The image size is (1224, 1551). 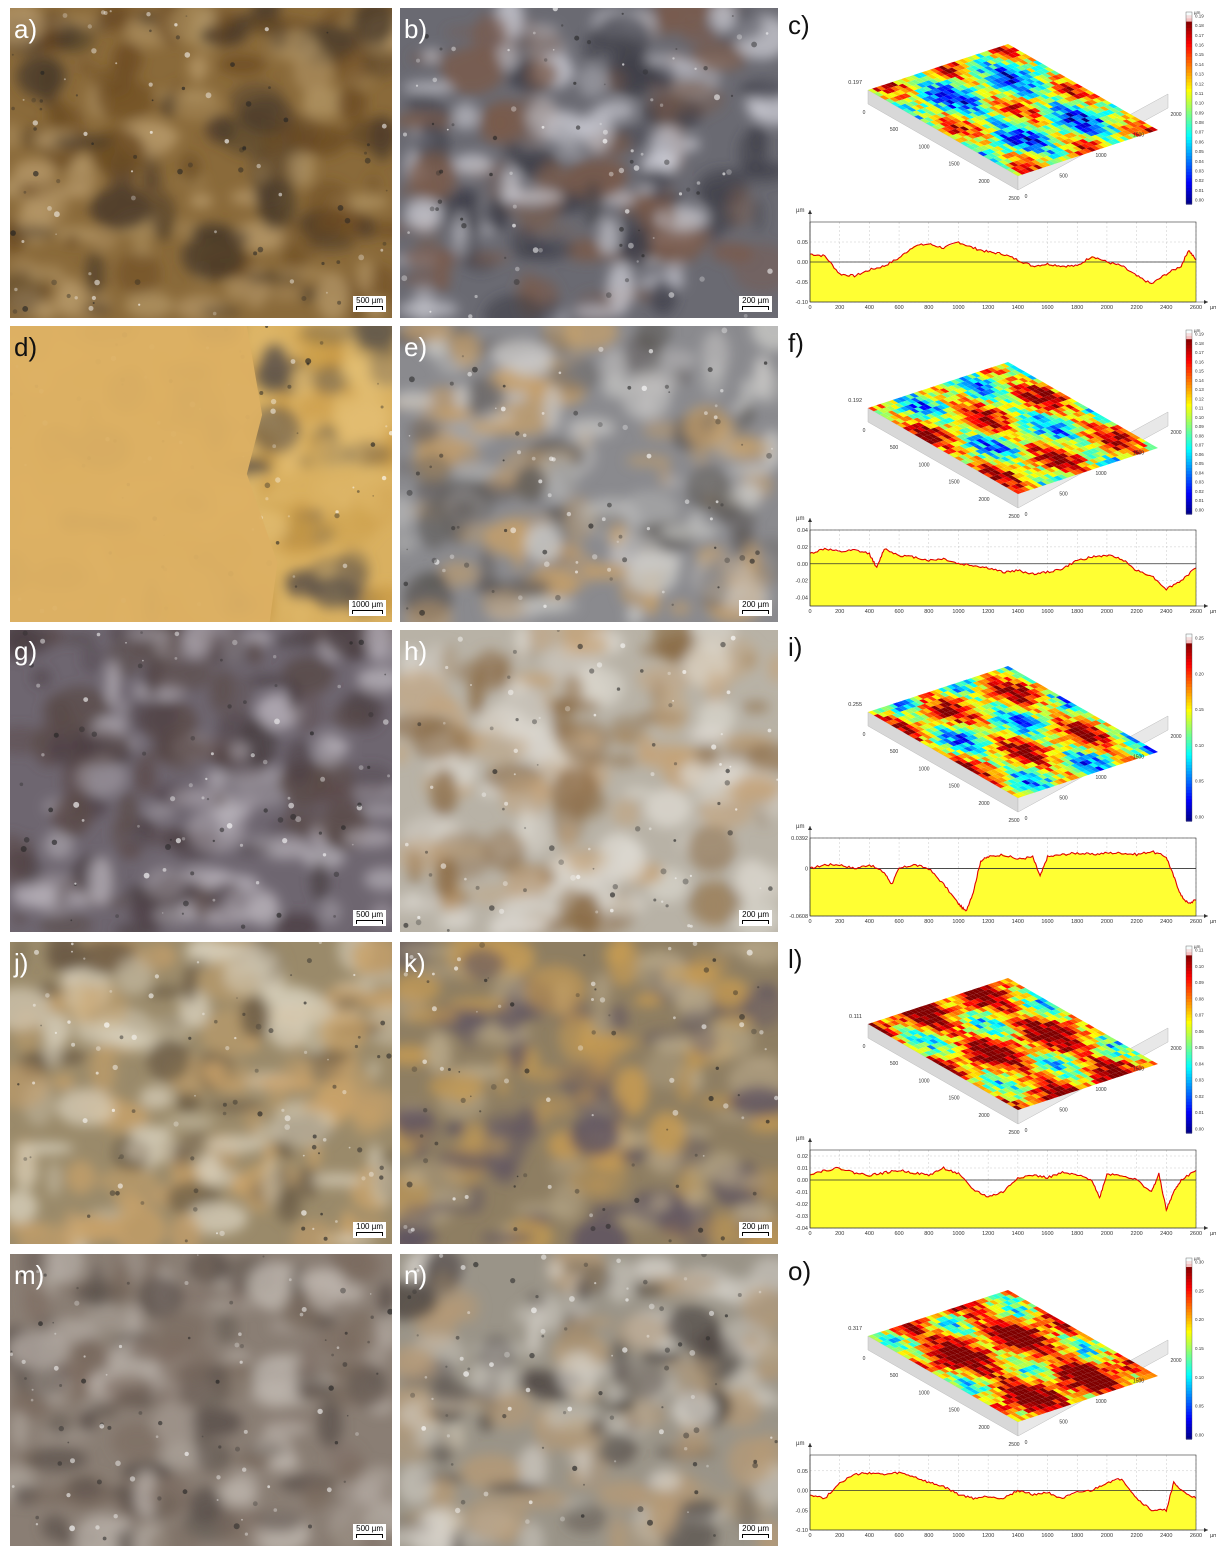 What do you see at coordinates (26, 347) in the screenshot?
I see `panel-label: d)` at bounding box center [26, 347].